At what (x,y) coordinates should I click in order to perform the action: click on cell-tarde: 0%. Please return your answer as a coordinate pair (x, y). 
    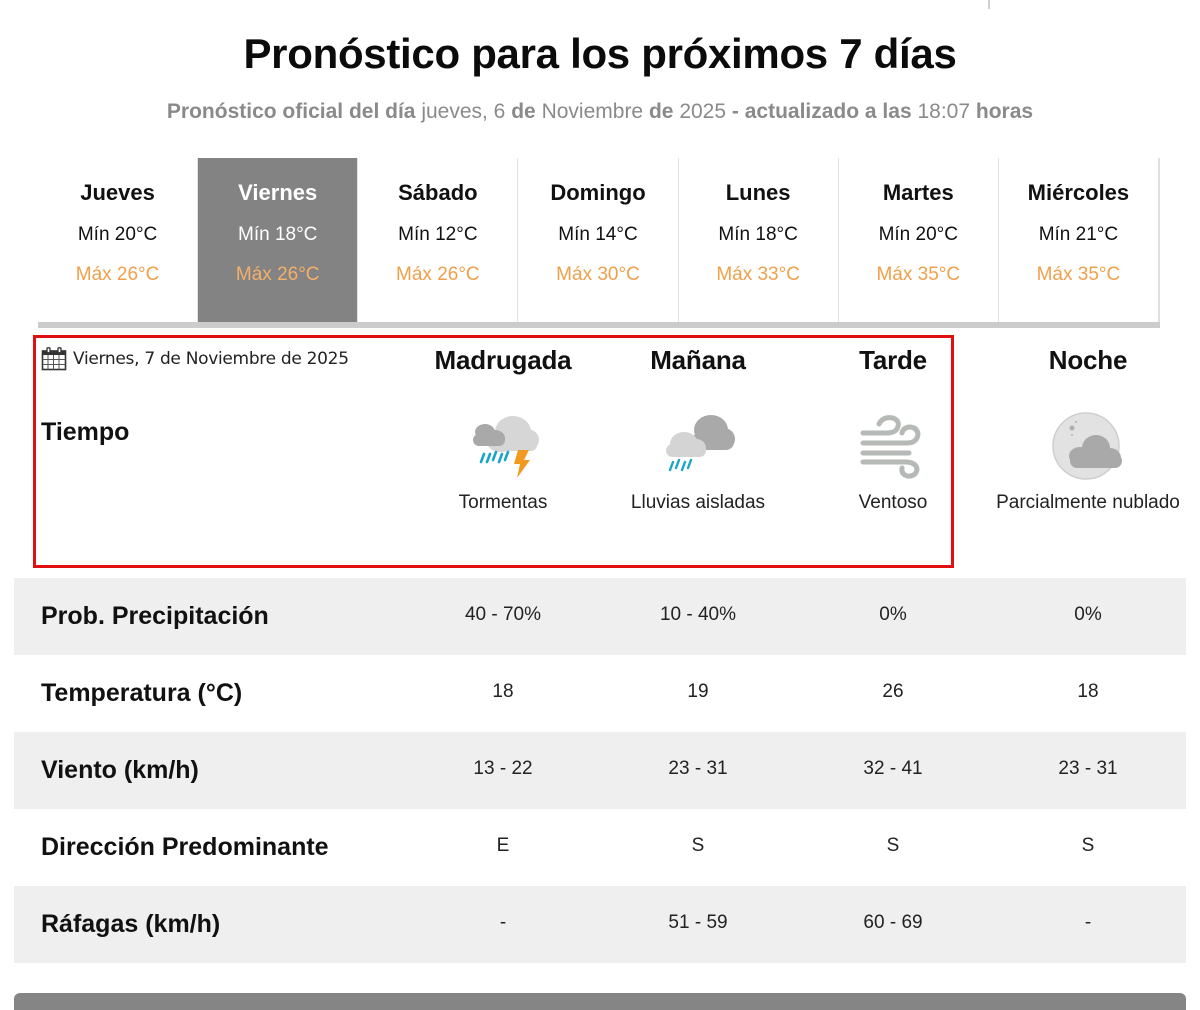
    Looking at the image, I should click on (893, 614).